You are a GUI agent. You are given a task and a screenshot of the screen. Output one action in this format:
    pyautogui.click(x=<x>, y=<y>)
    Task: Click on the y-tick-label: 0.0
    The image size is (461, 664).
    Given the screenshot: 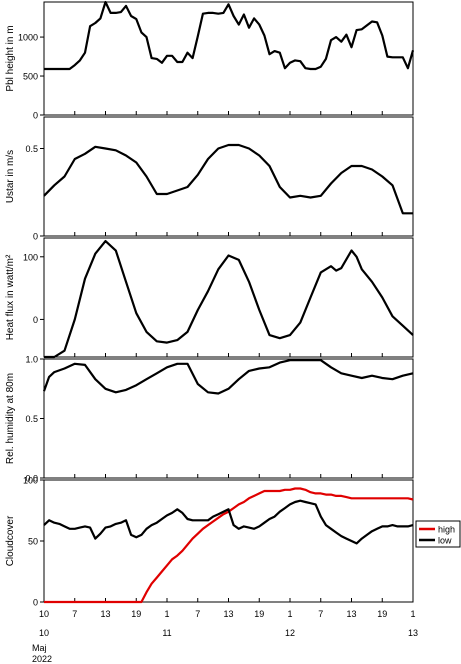 What is the action you would take?
    pyautogui.click(x=31, y=479)
    